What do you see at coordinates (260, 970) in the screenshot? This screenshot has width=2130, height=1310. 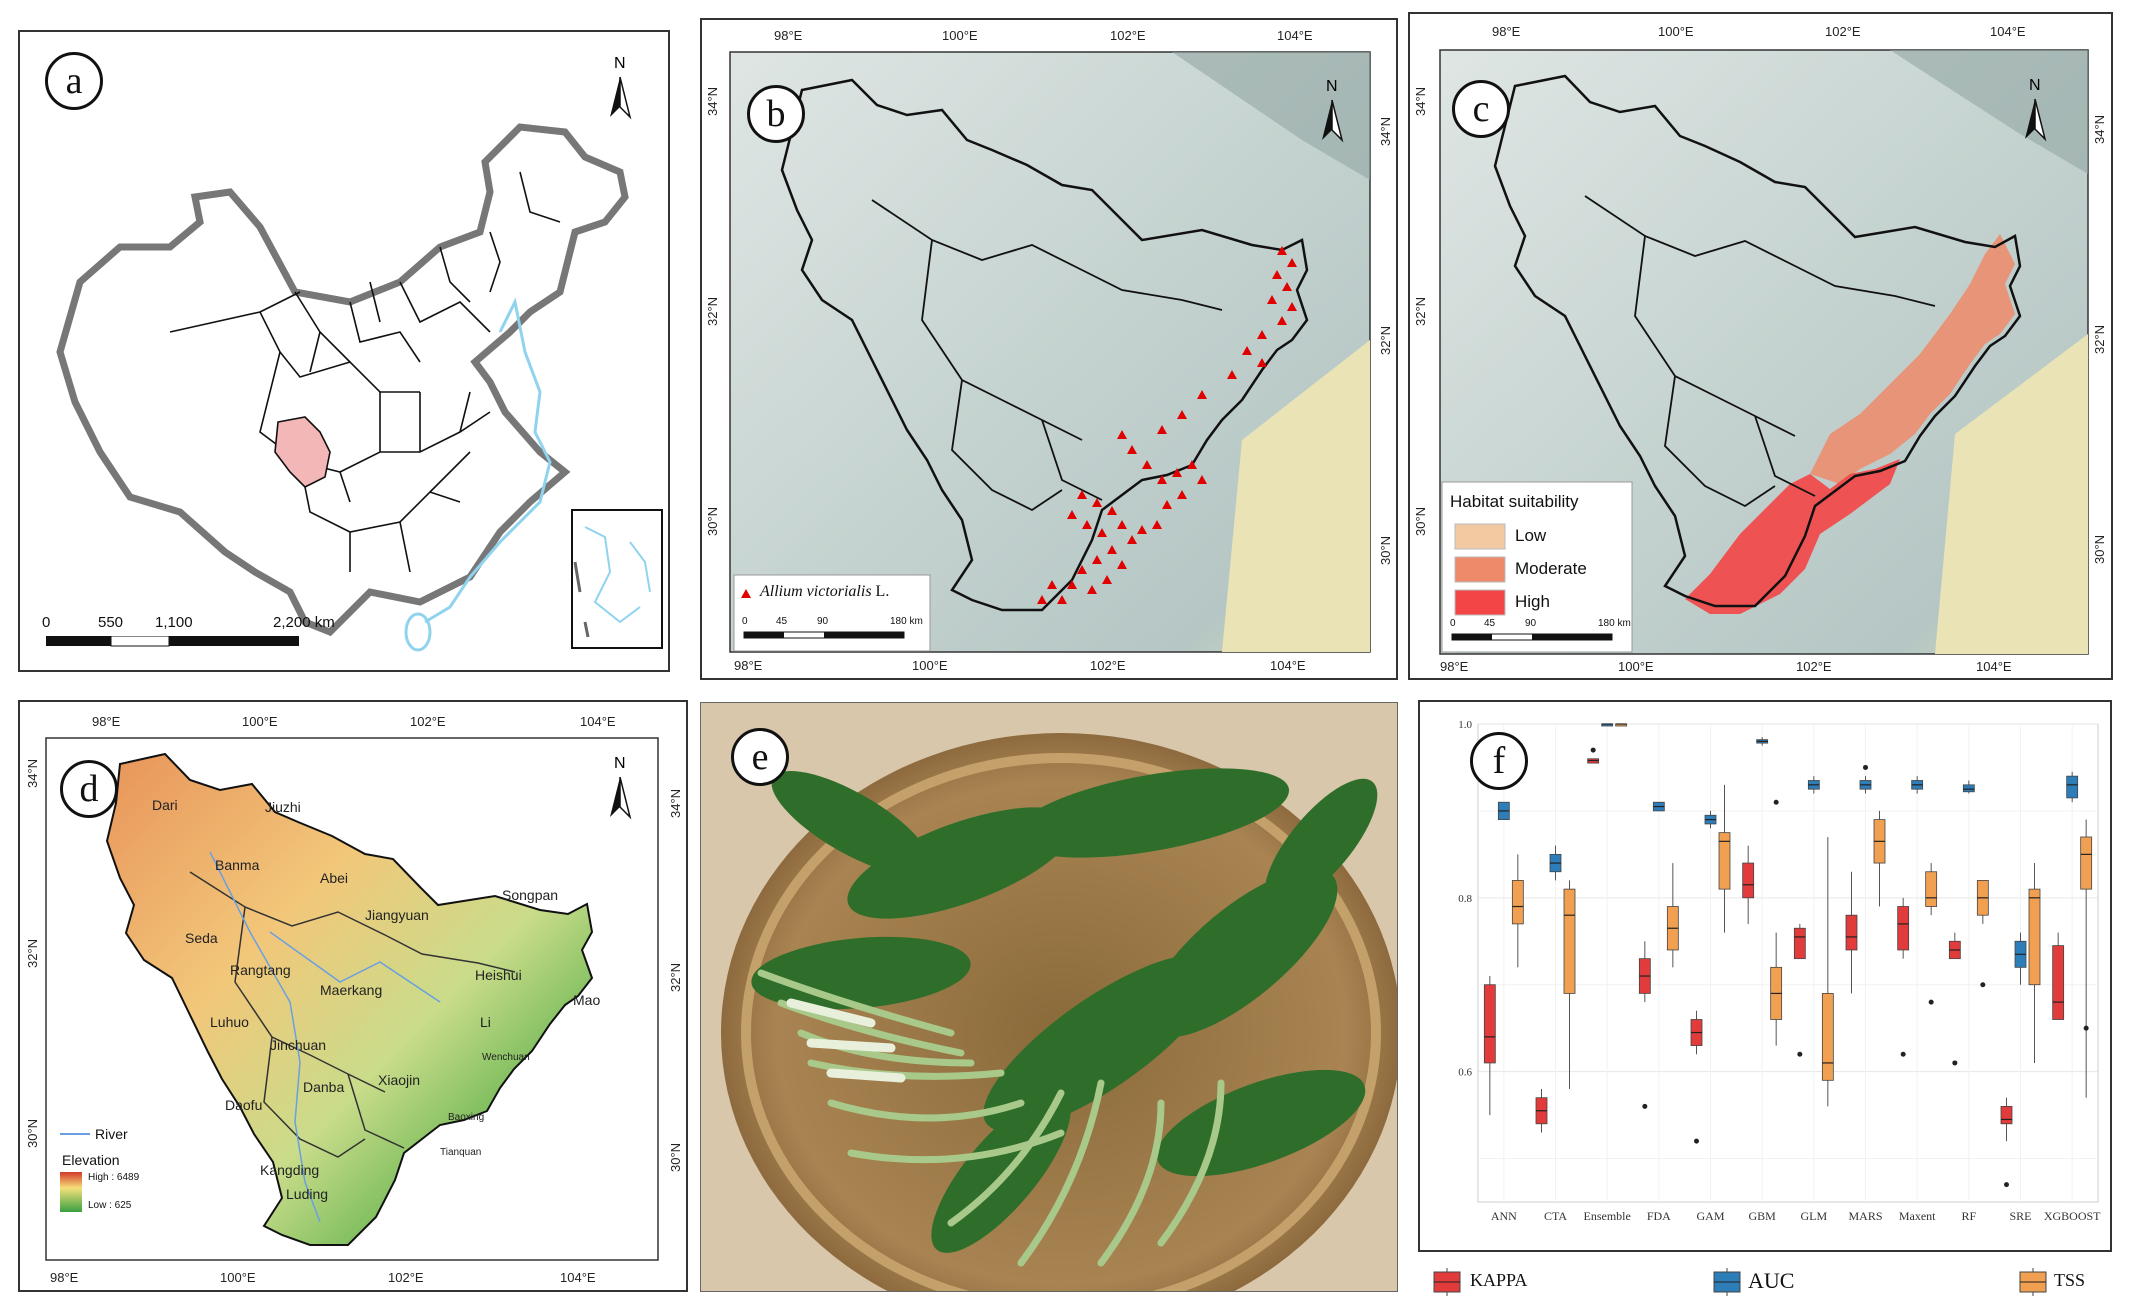 I see `county-rangtang: Rangtang` at bounding box center [260, 970].